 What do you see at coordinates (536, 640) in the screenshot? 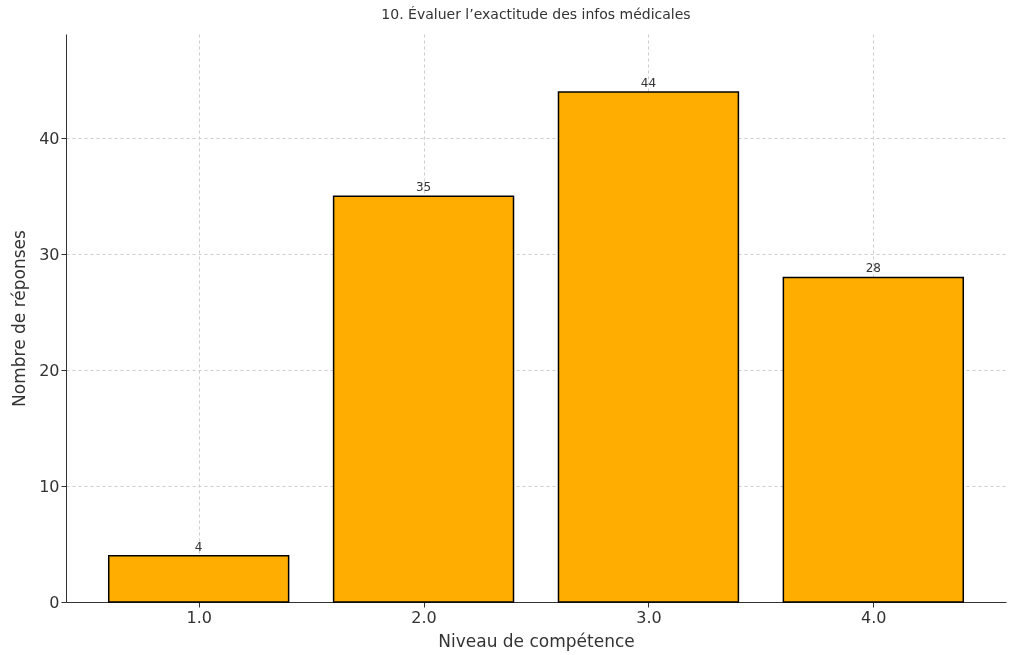
I see `x-axis-title: Niveau de compétence` at bounding box center [536, 640].